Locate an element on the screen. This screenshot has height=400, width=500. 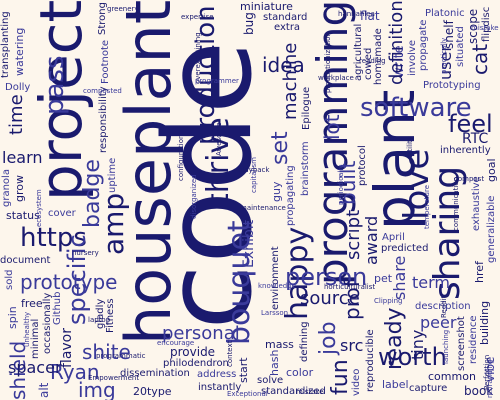
cloud-word: transplanting is located at coordinates (5, 44).